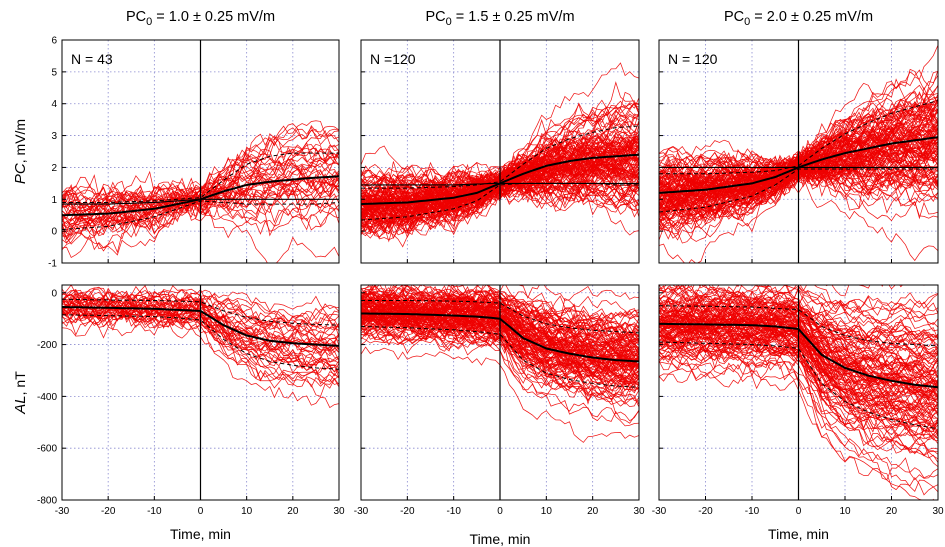 This screenshot has height=547, width=945. Describe the element at coordinates (798, 136) in the screenshot. I see `panel-pc-3: PC0 = 2.0 ± 0.25 mV/m N = 120` at that location.